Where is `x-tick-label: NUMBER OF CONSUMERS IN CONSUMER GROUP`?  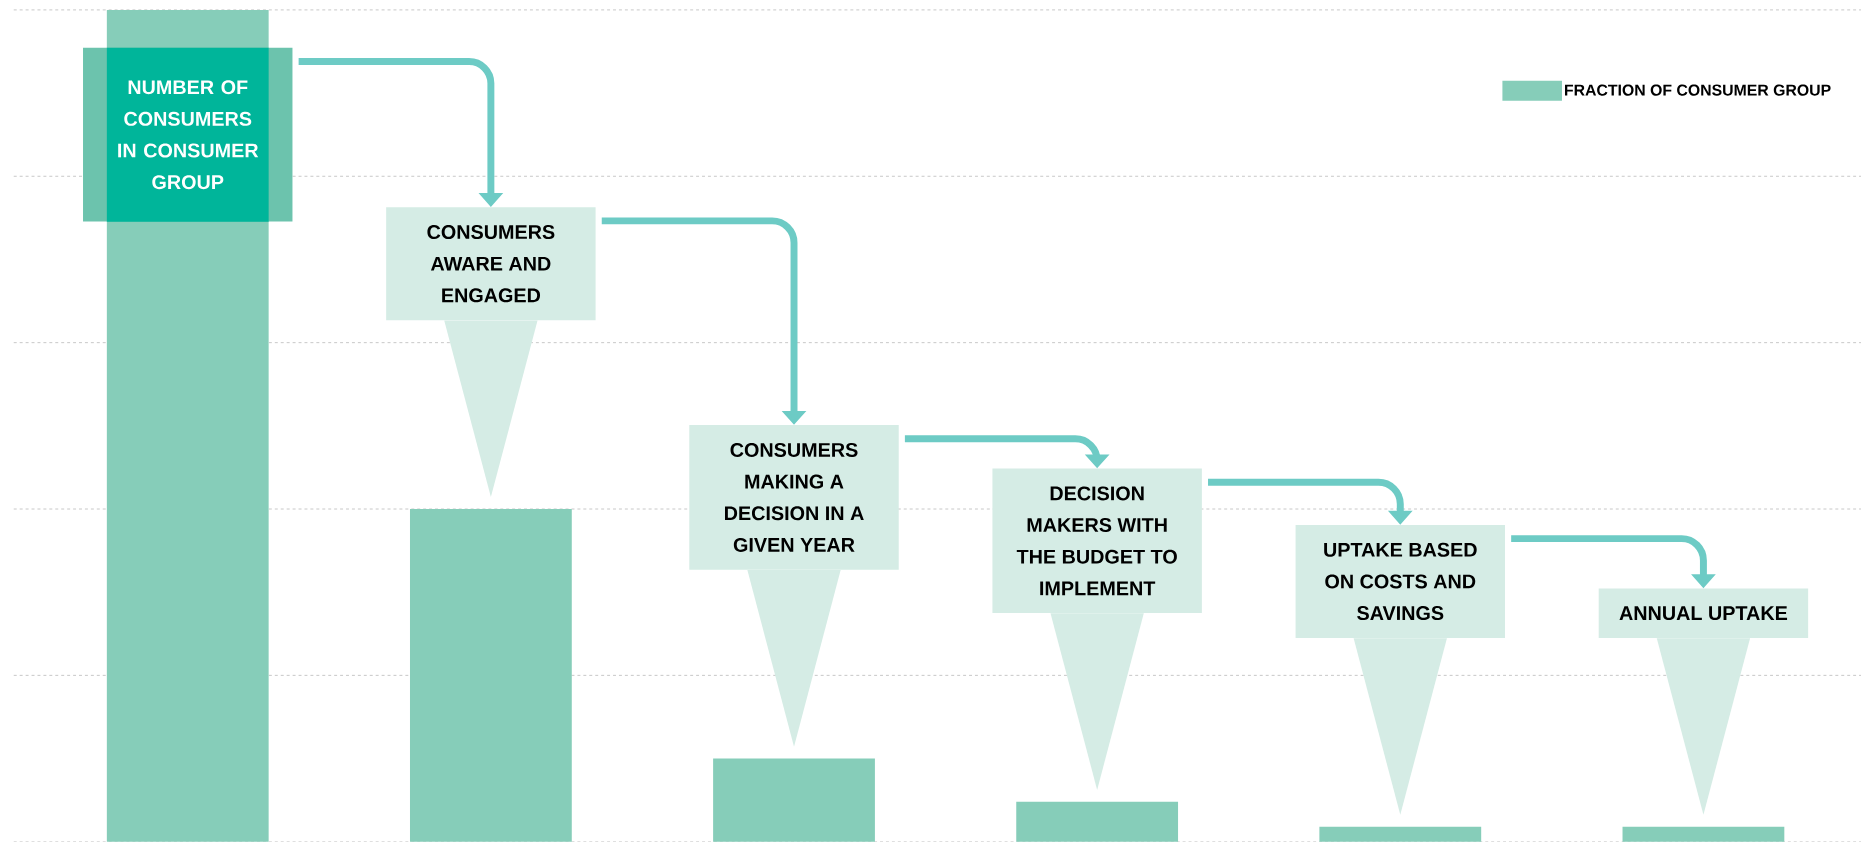 x-tick-label: NUMBER OF CONSUMERS IN CONSUMER GROUP is located at coordinates (188, 135).